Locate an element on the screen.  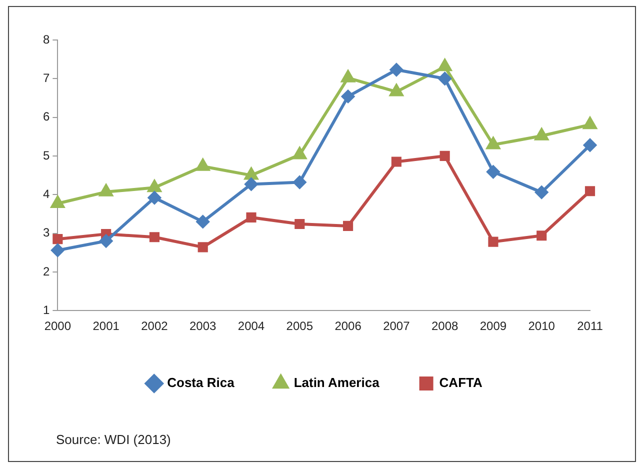
x-tick-label: 2000 is located at coordinates (58, 326).